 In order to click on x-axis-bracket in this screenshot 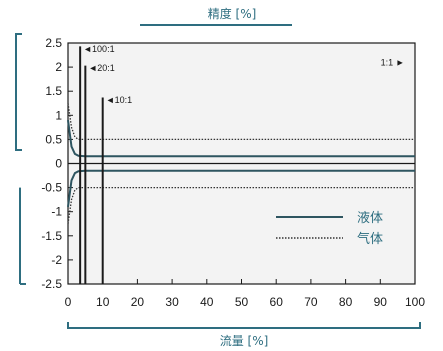, I will do `click(244, 325)`.